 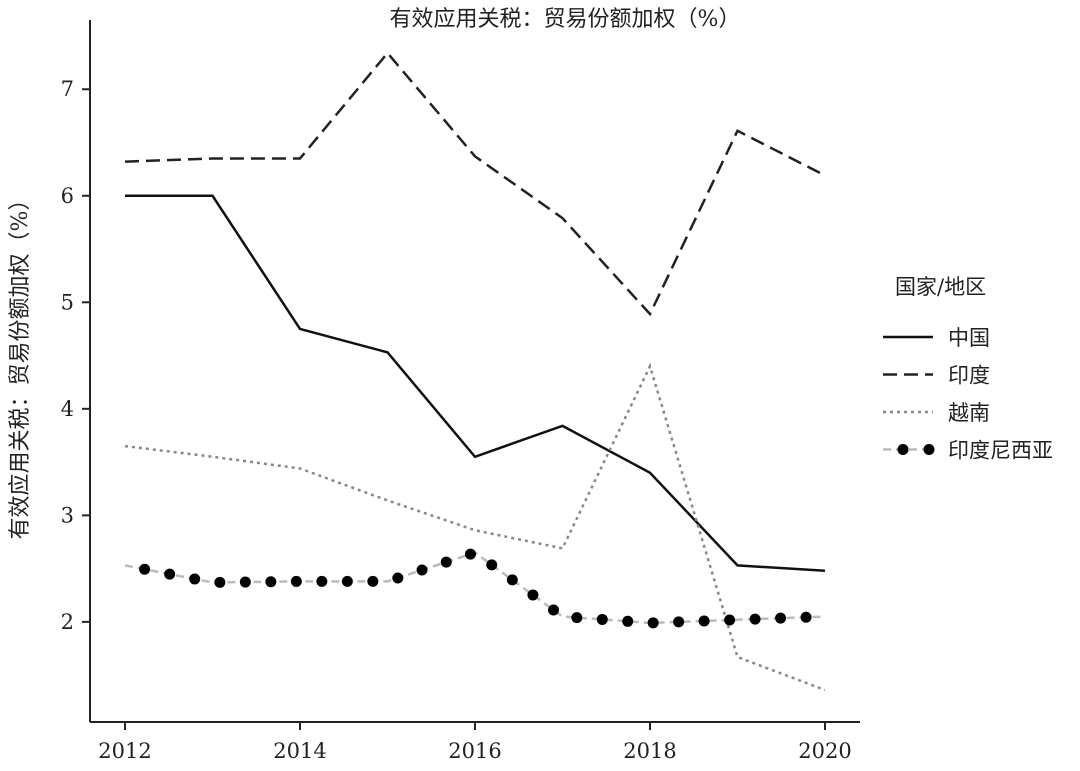 I want to click on legend-label: 中国, so click(x=969, y=338).